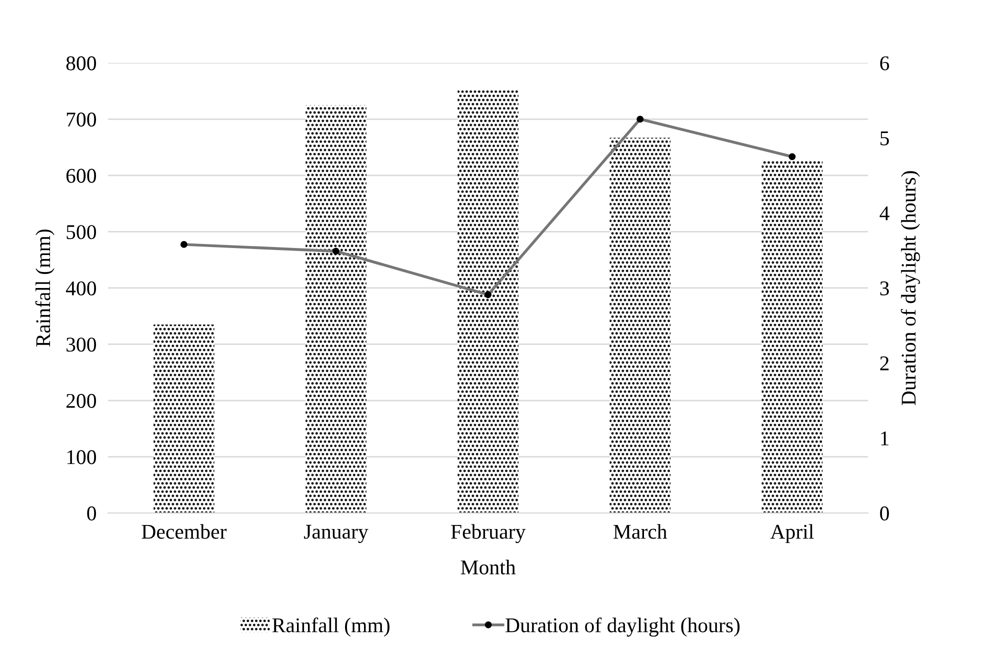  Describe the element at coordinates (81, 288) in the screenshot. I see `y-tick-label: 400` at that location.